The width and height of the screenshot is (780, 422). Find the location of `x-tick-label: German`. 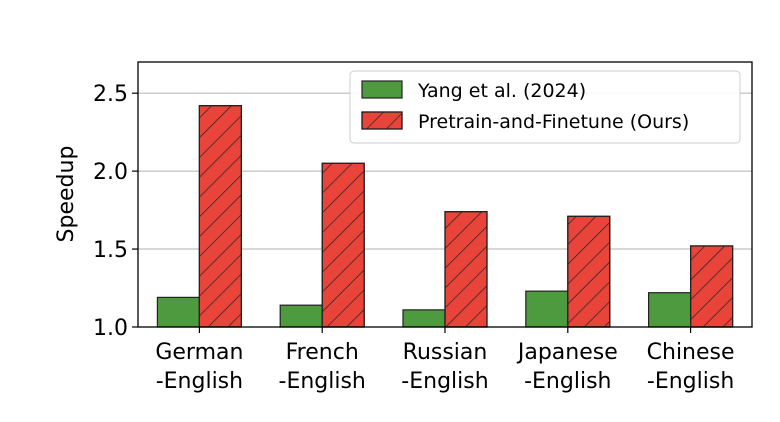

x-tick-label: German is located at coordinates (199, 352).